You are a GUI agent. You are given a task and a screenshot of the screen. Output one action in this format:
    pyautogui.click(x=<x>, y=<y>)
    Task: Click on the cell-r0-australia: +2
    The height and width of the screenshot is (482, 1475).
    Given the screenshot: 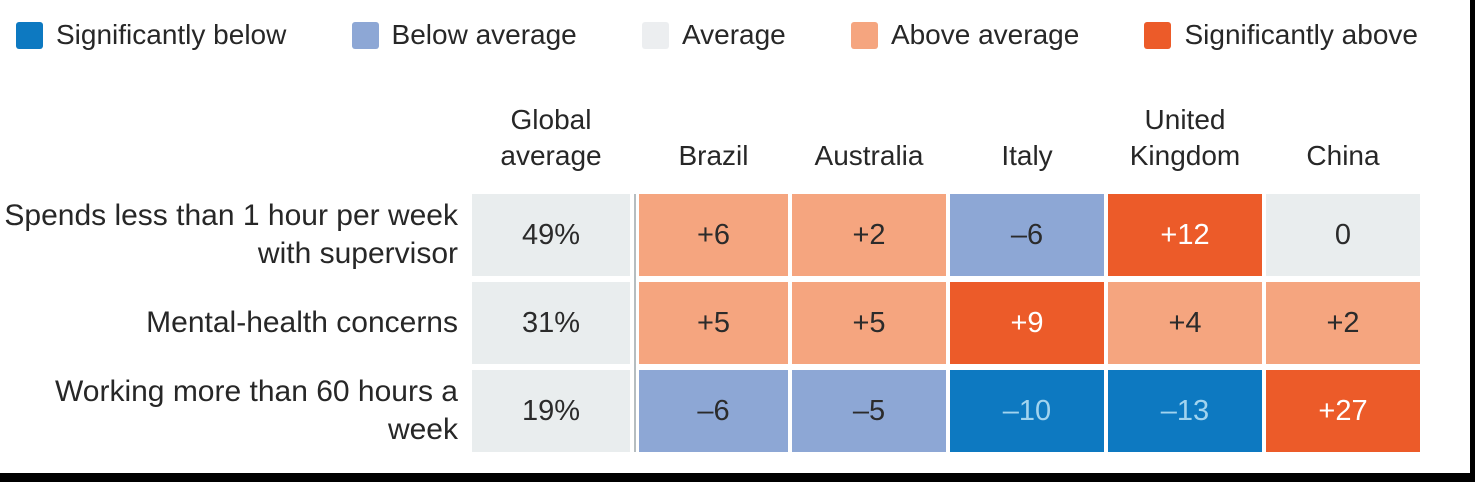 What is the action you would take?
    pyautogui.click(x=869, y=235)
    